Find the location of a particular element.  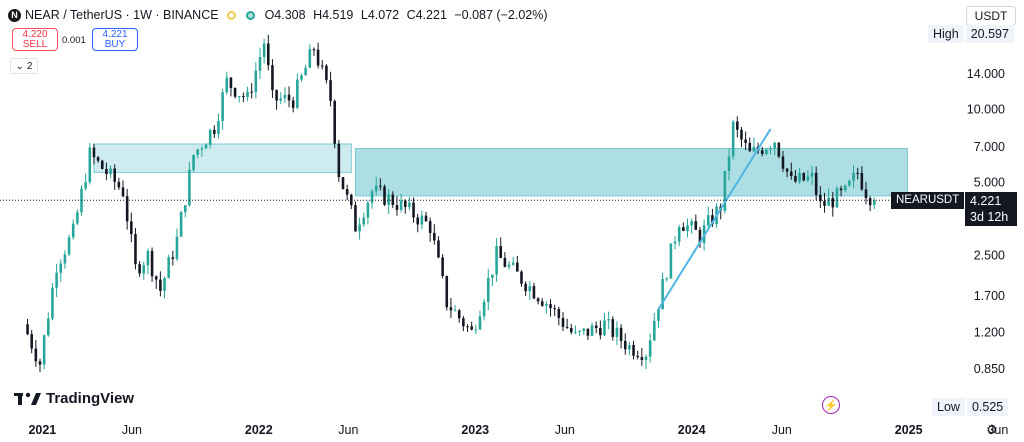

bar-countdown: 3d 12h is located at coordinates (989, 217).